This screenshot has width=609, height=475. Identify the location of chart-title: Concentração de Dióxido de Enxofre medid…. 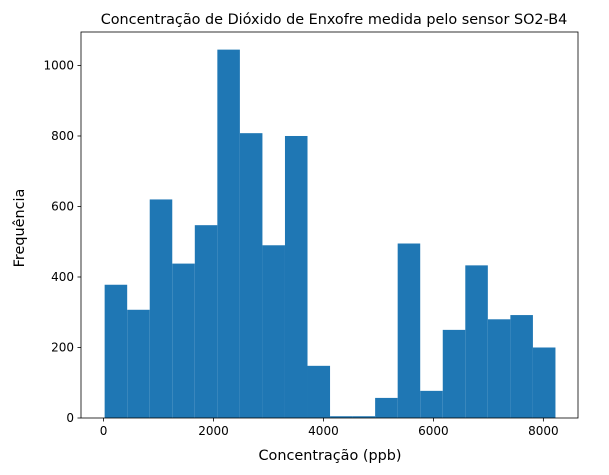
(334, 20).